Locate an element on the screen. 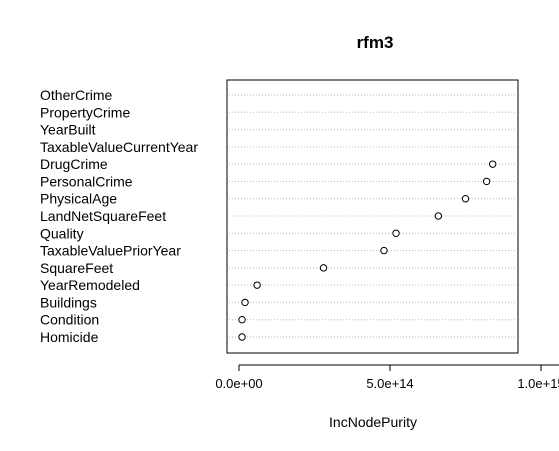  category-label: Quality is located at coordinates (62, 233).